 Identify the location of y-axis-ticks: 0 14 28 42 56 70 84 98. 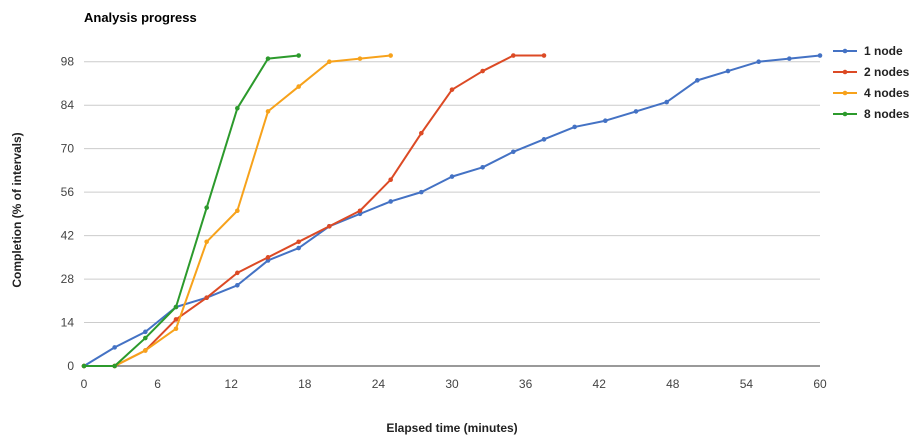
(68, 214).